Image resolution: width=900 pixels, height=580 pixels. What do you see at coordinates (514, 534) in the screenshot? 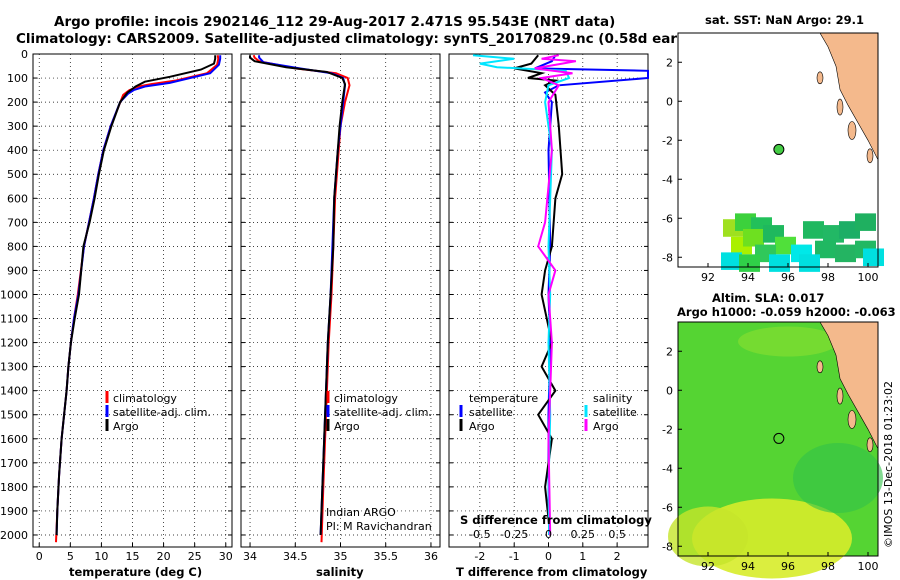
I see `x-tick-label-s: -0.25` at bounding box center [514, 534].